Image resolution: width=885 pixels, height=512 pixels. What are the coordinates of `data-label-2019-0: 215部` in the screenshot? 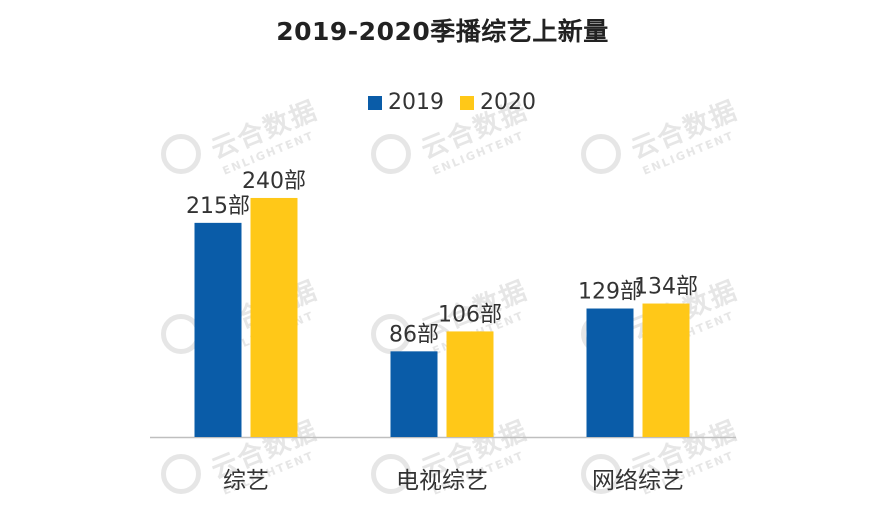 It's located at (218, 206).